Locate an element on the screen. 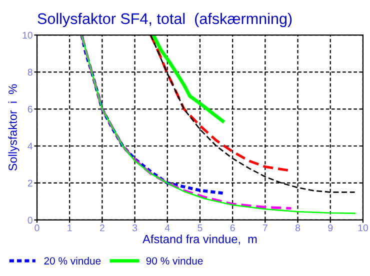  x-tick-label: 8 is located at coordinates (297, 228).